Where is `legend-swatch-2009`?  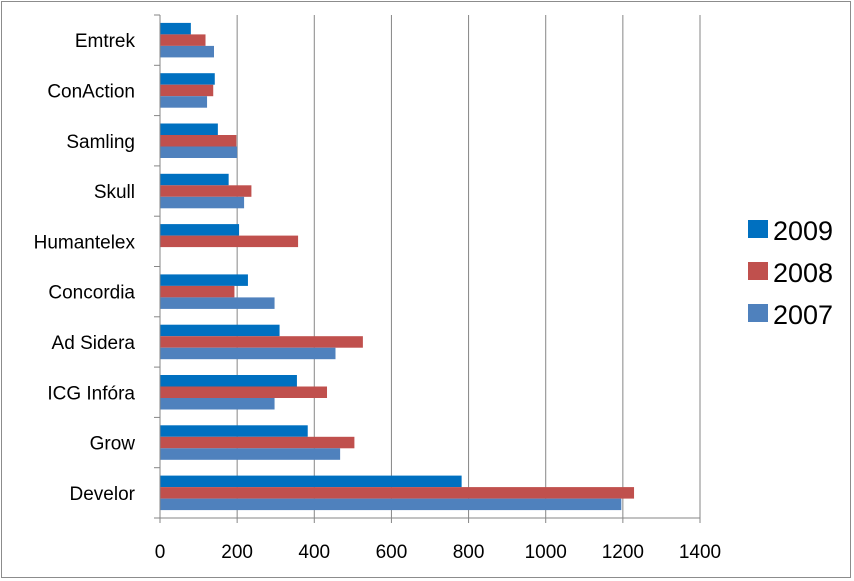 legend-swatch-2009 is located at coordinates (758, 229).